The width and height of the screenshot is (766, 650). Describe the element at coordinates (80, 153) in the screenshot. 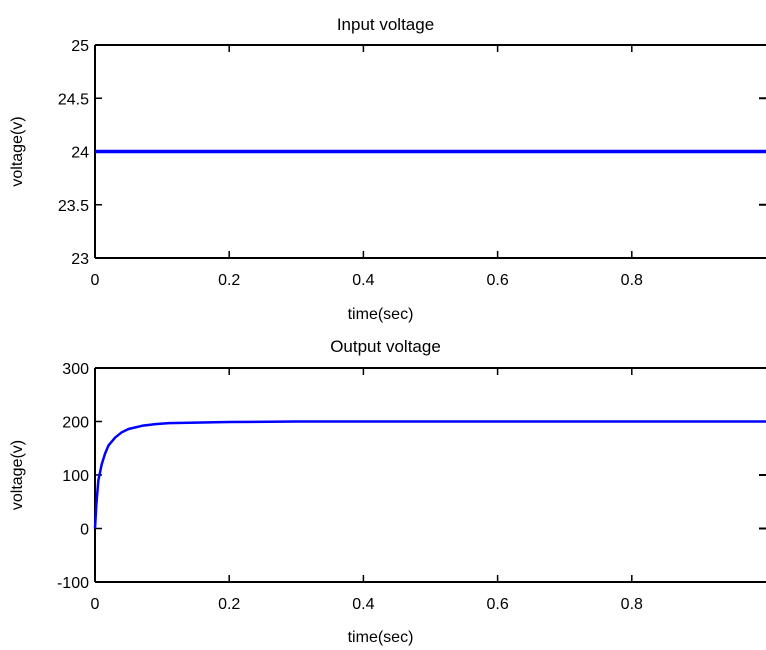

I see `input-y-tick-label: 24` at that location.